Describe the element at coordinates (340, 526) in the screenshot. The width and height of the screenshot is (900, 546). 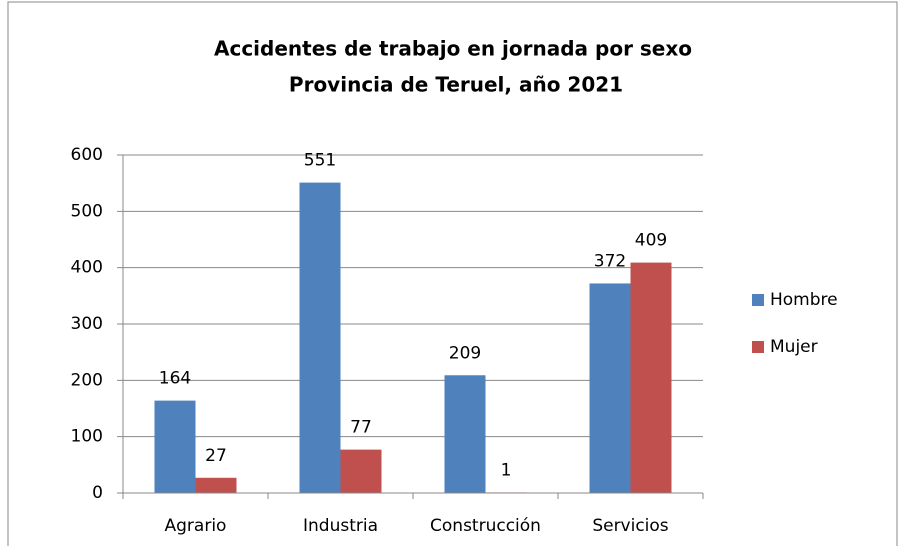
I see `x-tick-label: Industria` at that location.